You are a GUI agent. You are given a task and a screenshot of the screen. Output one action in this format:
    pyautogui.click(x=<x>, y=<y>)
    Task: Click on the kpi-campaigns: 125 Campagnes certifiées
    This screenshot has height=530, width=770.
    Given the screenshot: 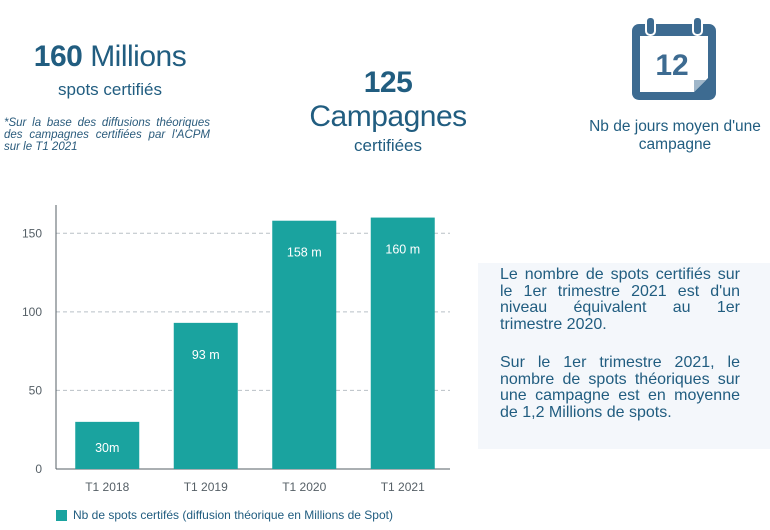 What is the action you would take?
    pyautogui.click(x=388, y=111)
    